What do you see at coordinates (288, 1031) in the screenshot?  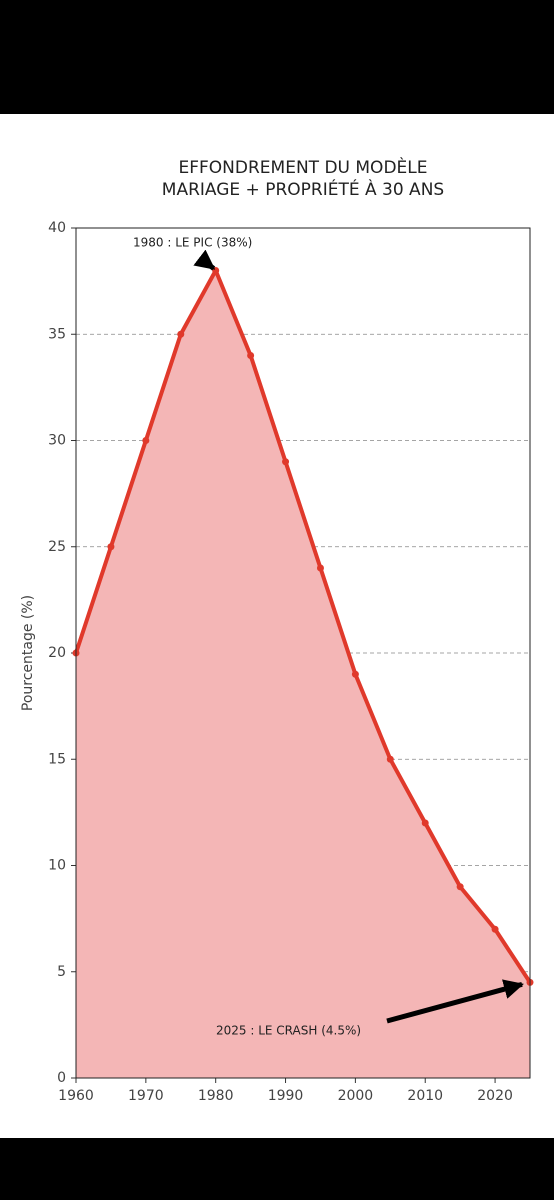 I see `annotation-text: 2025 : LE CRASH (4.5%)` at bounding box center [288, 1031].